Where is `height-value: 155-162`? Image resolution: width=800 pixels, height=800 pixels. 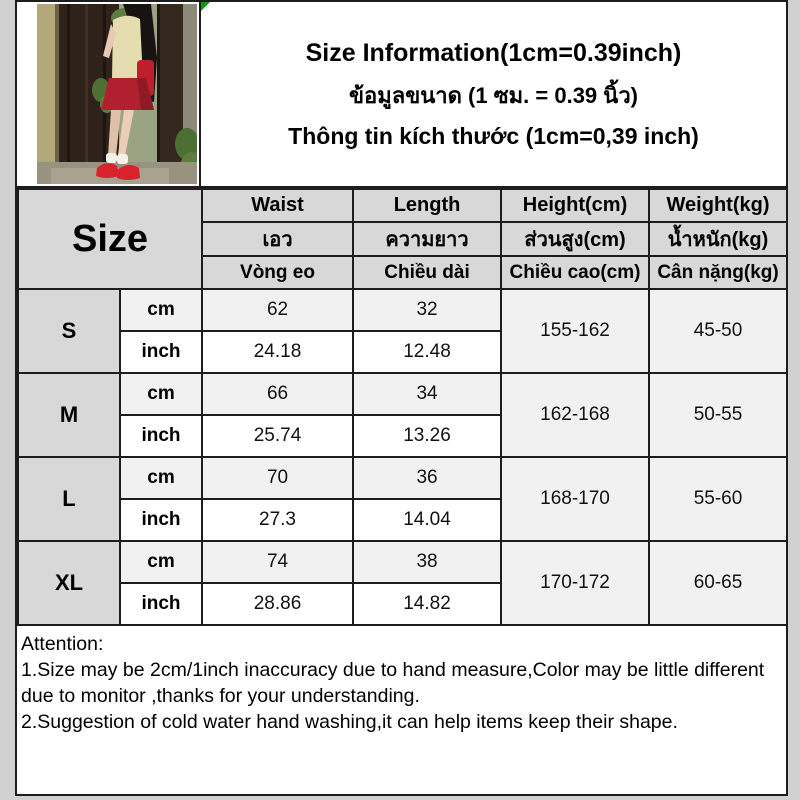 height-value: 155-162 is located at coordinates (575, 331).